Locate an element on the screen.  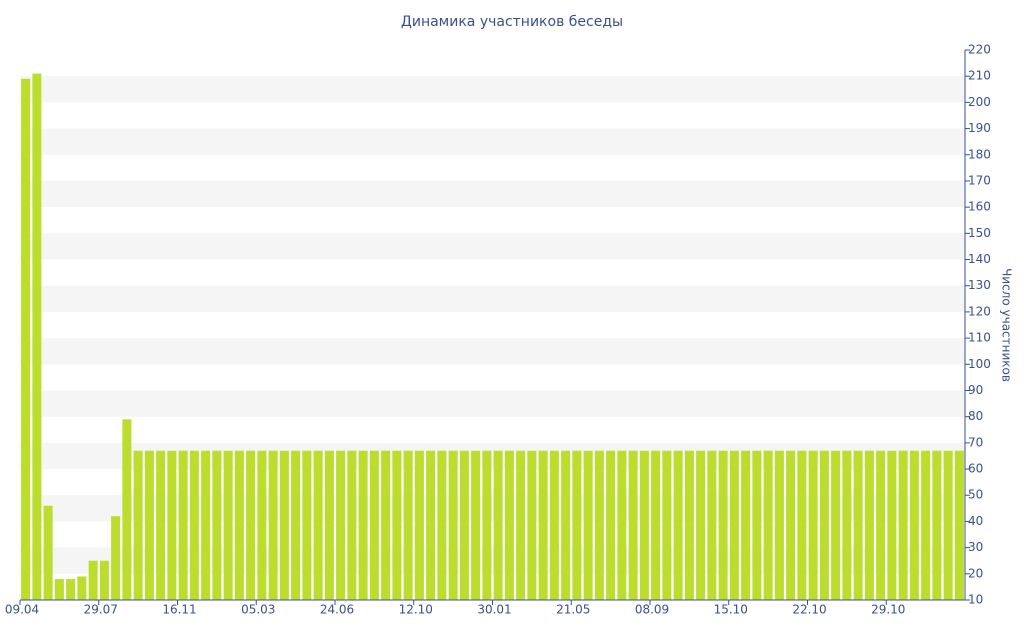
y-axis-label: Число участников is located at coordinates (1007, 325).